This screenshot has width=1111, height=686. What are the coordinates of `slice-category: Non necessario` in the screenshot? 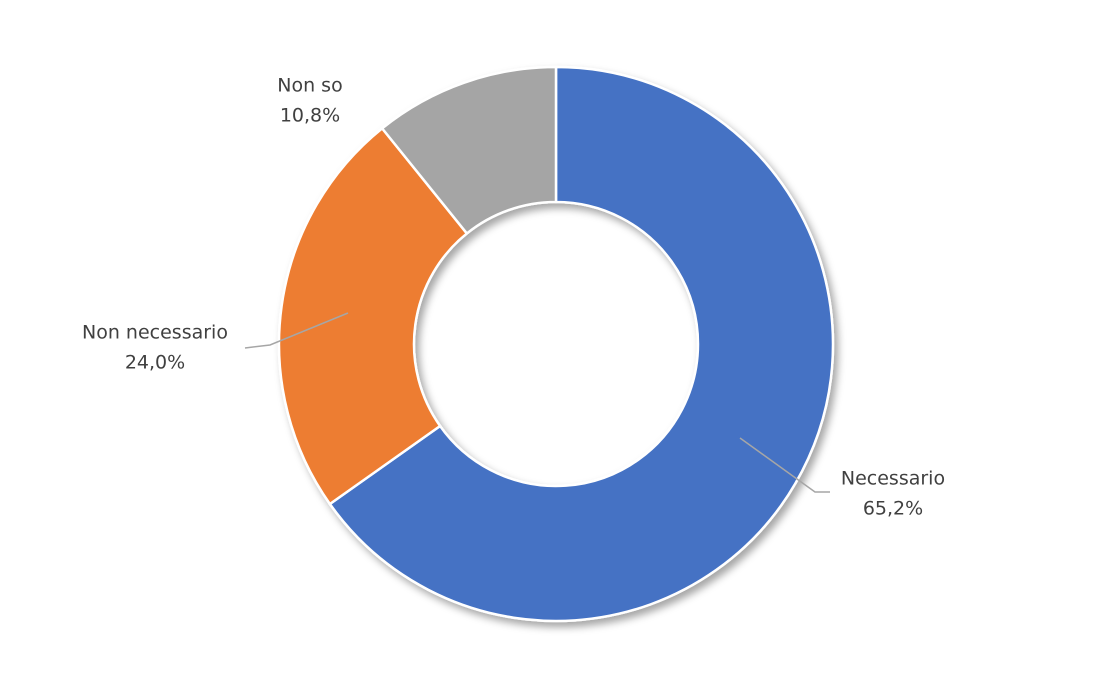 It's located at (155, 333).